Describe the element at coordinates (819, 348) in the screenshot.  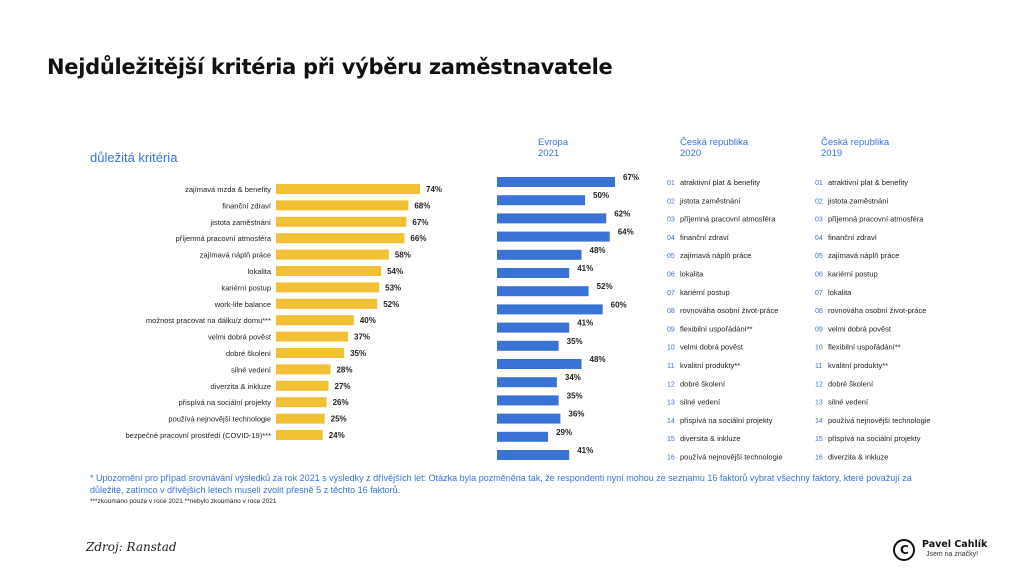
I see `cz2019-item-rank: 10` at that location.